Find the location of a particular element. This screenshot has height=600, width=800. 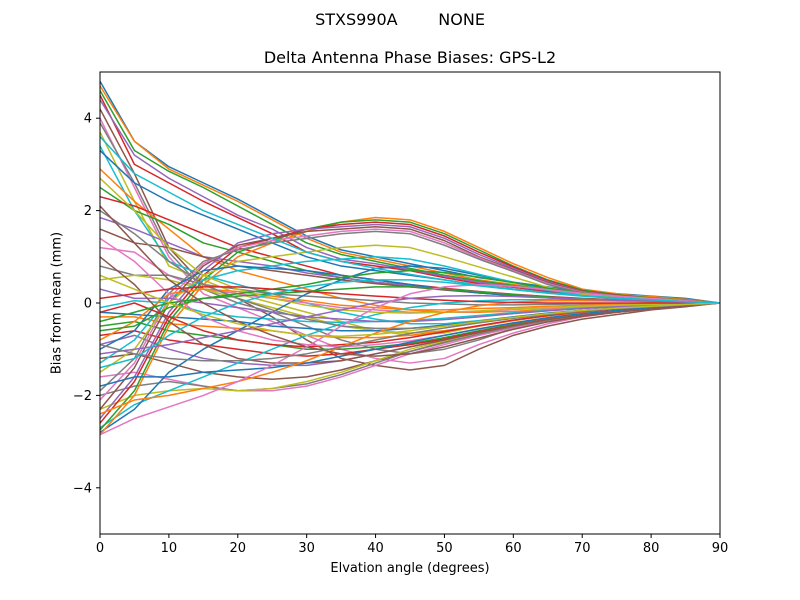

y-tick-label: 2 is located at coordinates (88, 211).